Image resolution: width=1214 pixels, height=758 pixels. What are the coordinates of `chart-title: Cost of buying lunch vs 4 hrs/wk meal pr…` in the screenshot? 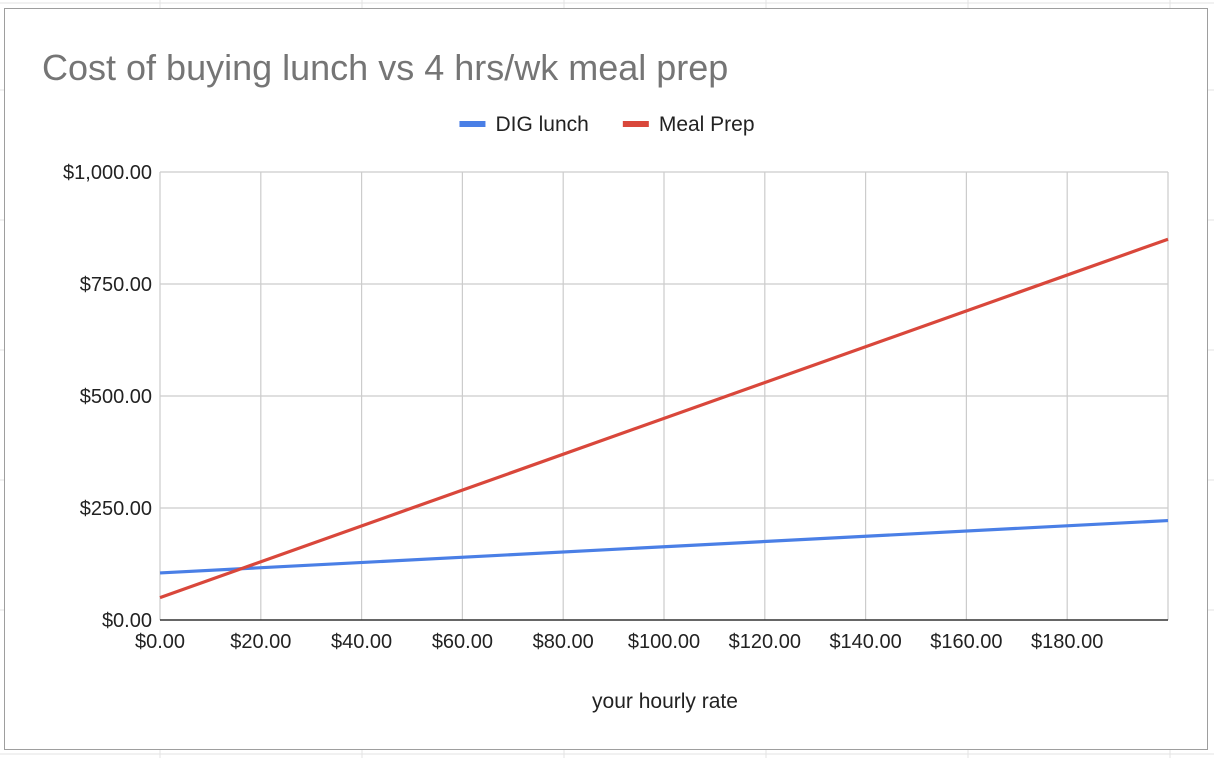 It's located at (385, 67).